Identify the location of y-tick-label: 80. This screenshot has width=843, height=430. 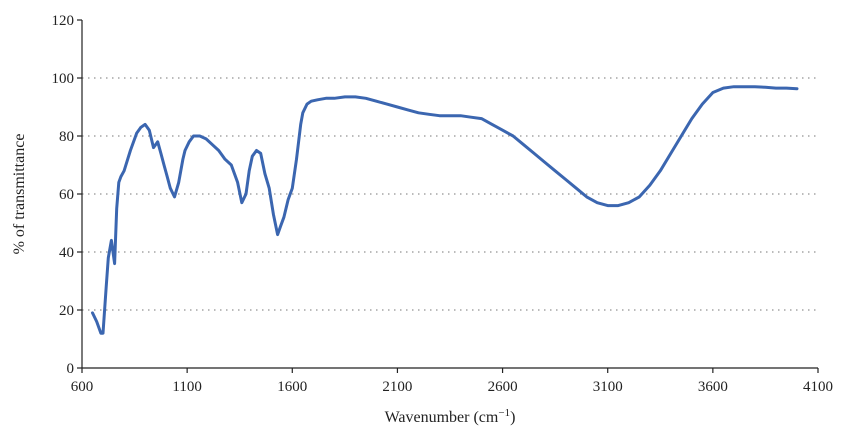
(66, 137).